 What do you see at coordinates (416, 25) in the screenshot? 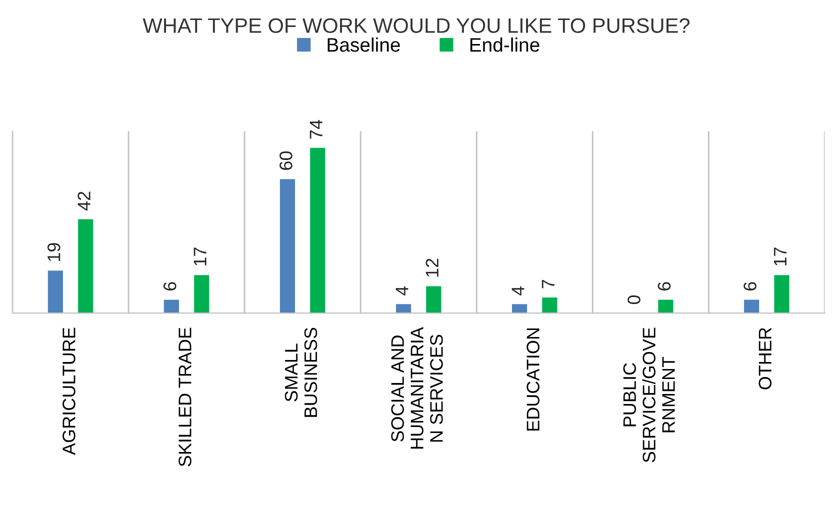
I see `chart-title: WHAT TYPE OF WORK WOULD YOU LIKE TO PURSUE?` at bounding box center [416, 25].